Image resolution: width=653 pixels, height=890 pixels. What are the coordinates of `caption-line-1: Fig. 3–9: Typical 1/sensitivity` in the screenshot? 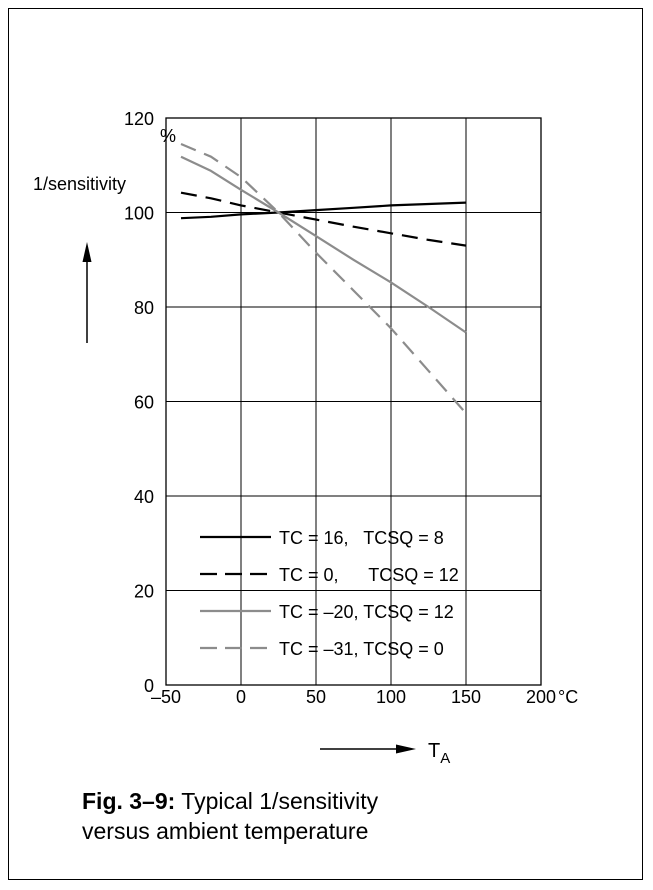 It's located at (230, 801).